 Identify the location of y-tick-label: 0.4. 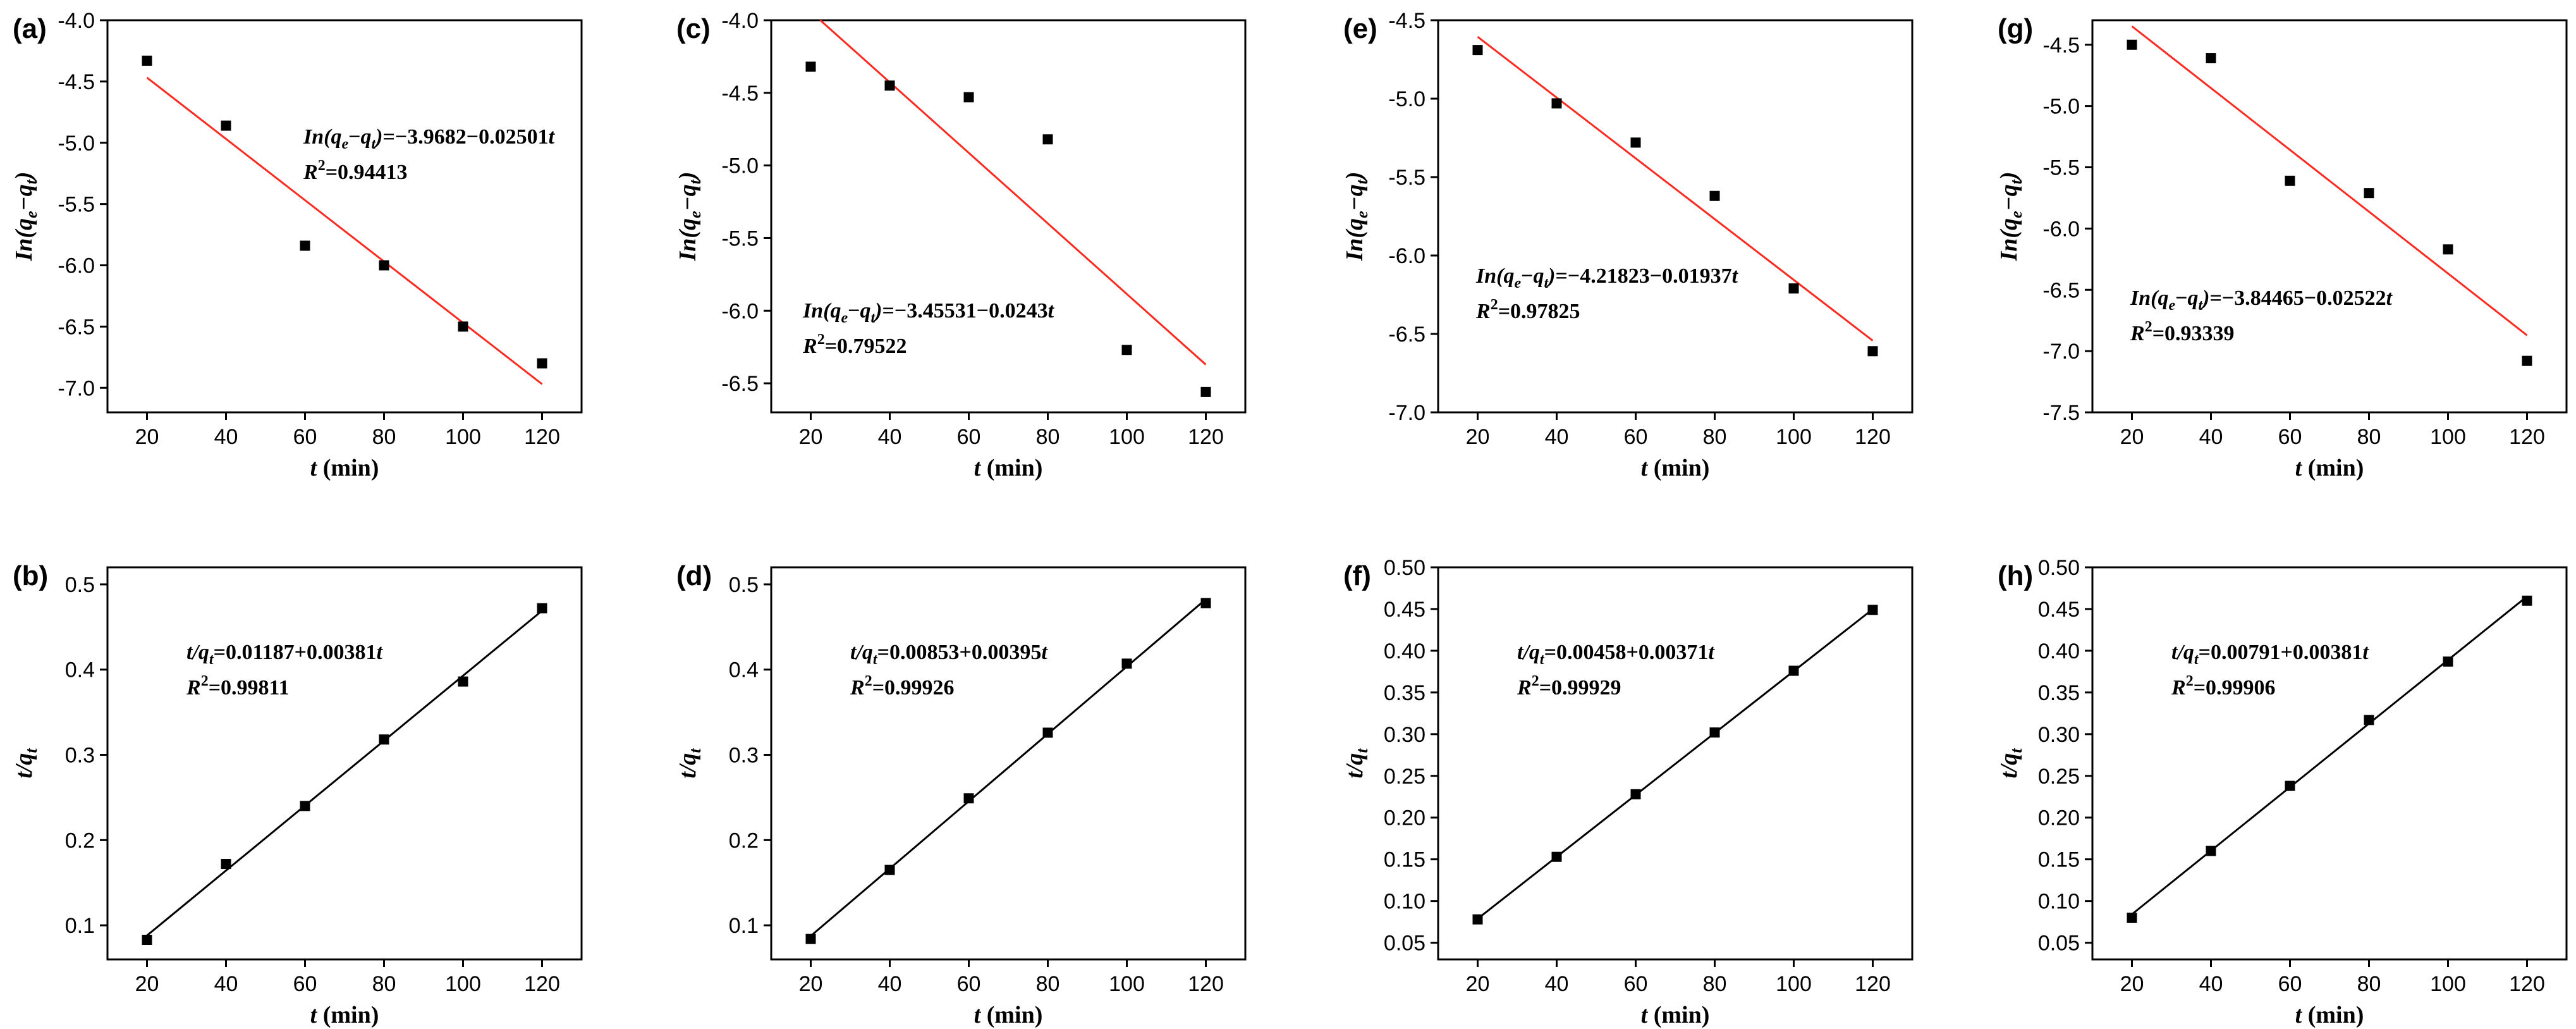
(80, 670).